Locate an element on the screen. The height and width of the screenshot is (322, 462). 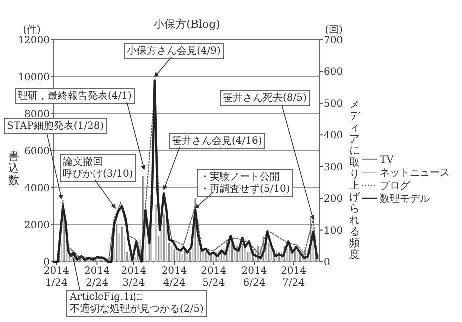
annotation: 理研，最終報告発表(4/1) is located at coordinates (75, 96).